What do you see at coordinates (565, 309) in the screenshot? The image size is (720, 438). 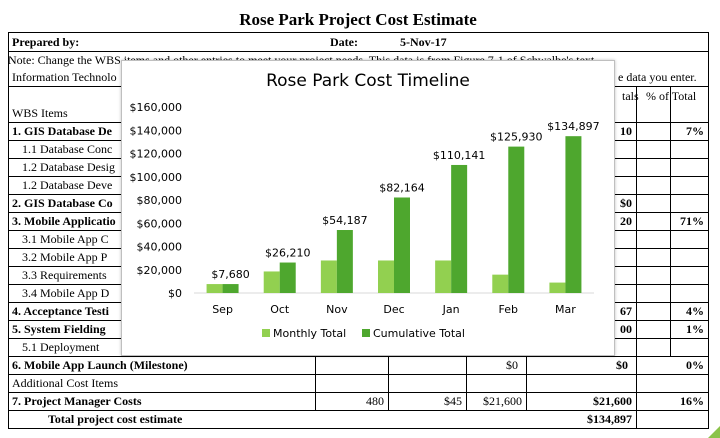 I see `x-category-label: Mar` at bounding box center [565, 309].